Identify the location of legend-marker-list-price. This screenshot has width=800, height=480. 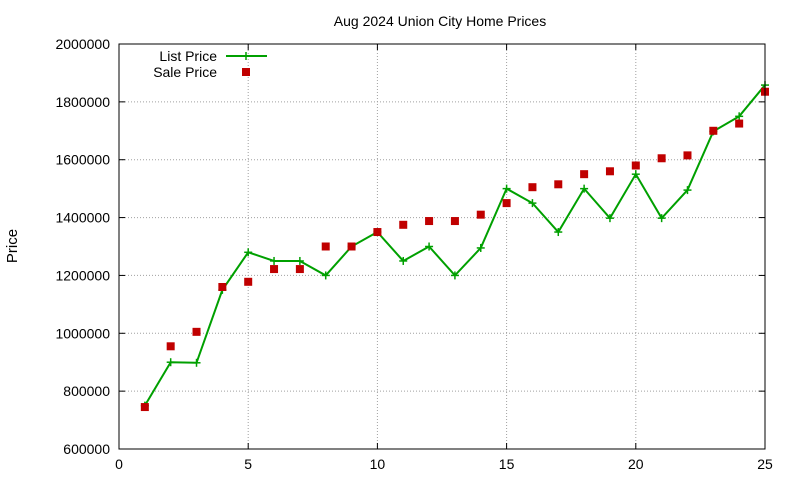
(246, 56).